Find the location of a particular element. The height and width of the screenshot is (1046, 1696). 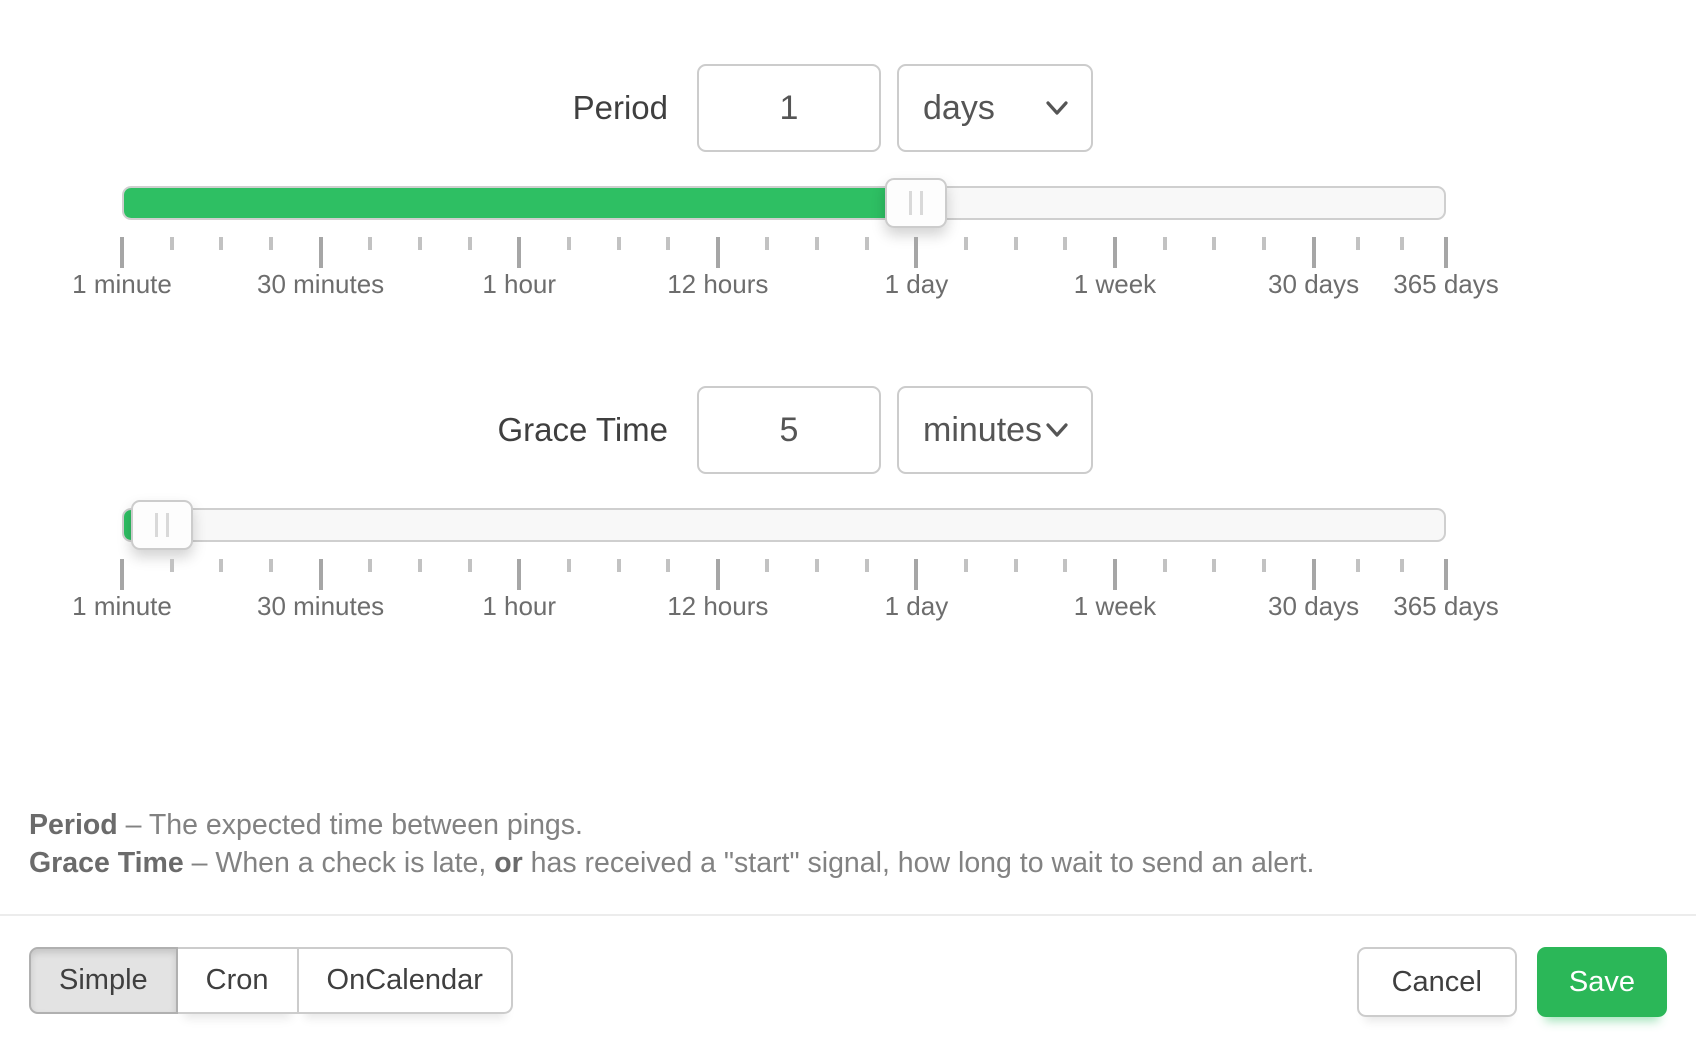

mode-button-cron: Cron is located at coordinates (237, 980).